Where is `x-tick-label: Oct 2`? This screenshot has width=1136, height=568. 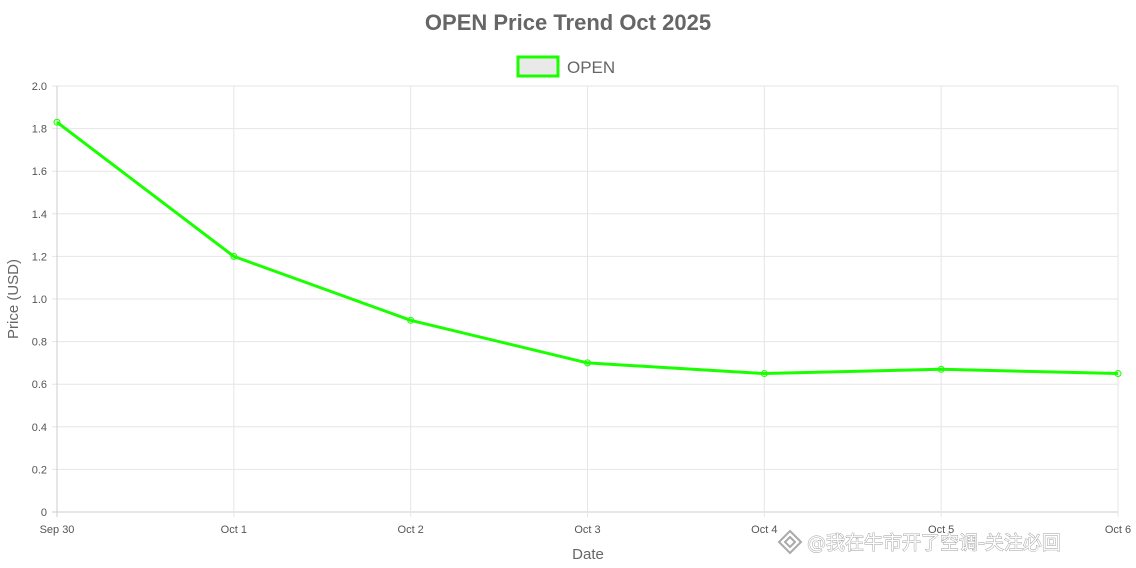 x-tick-label: Oct 2 is located at coordinates (411, 530).